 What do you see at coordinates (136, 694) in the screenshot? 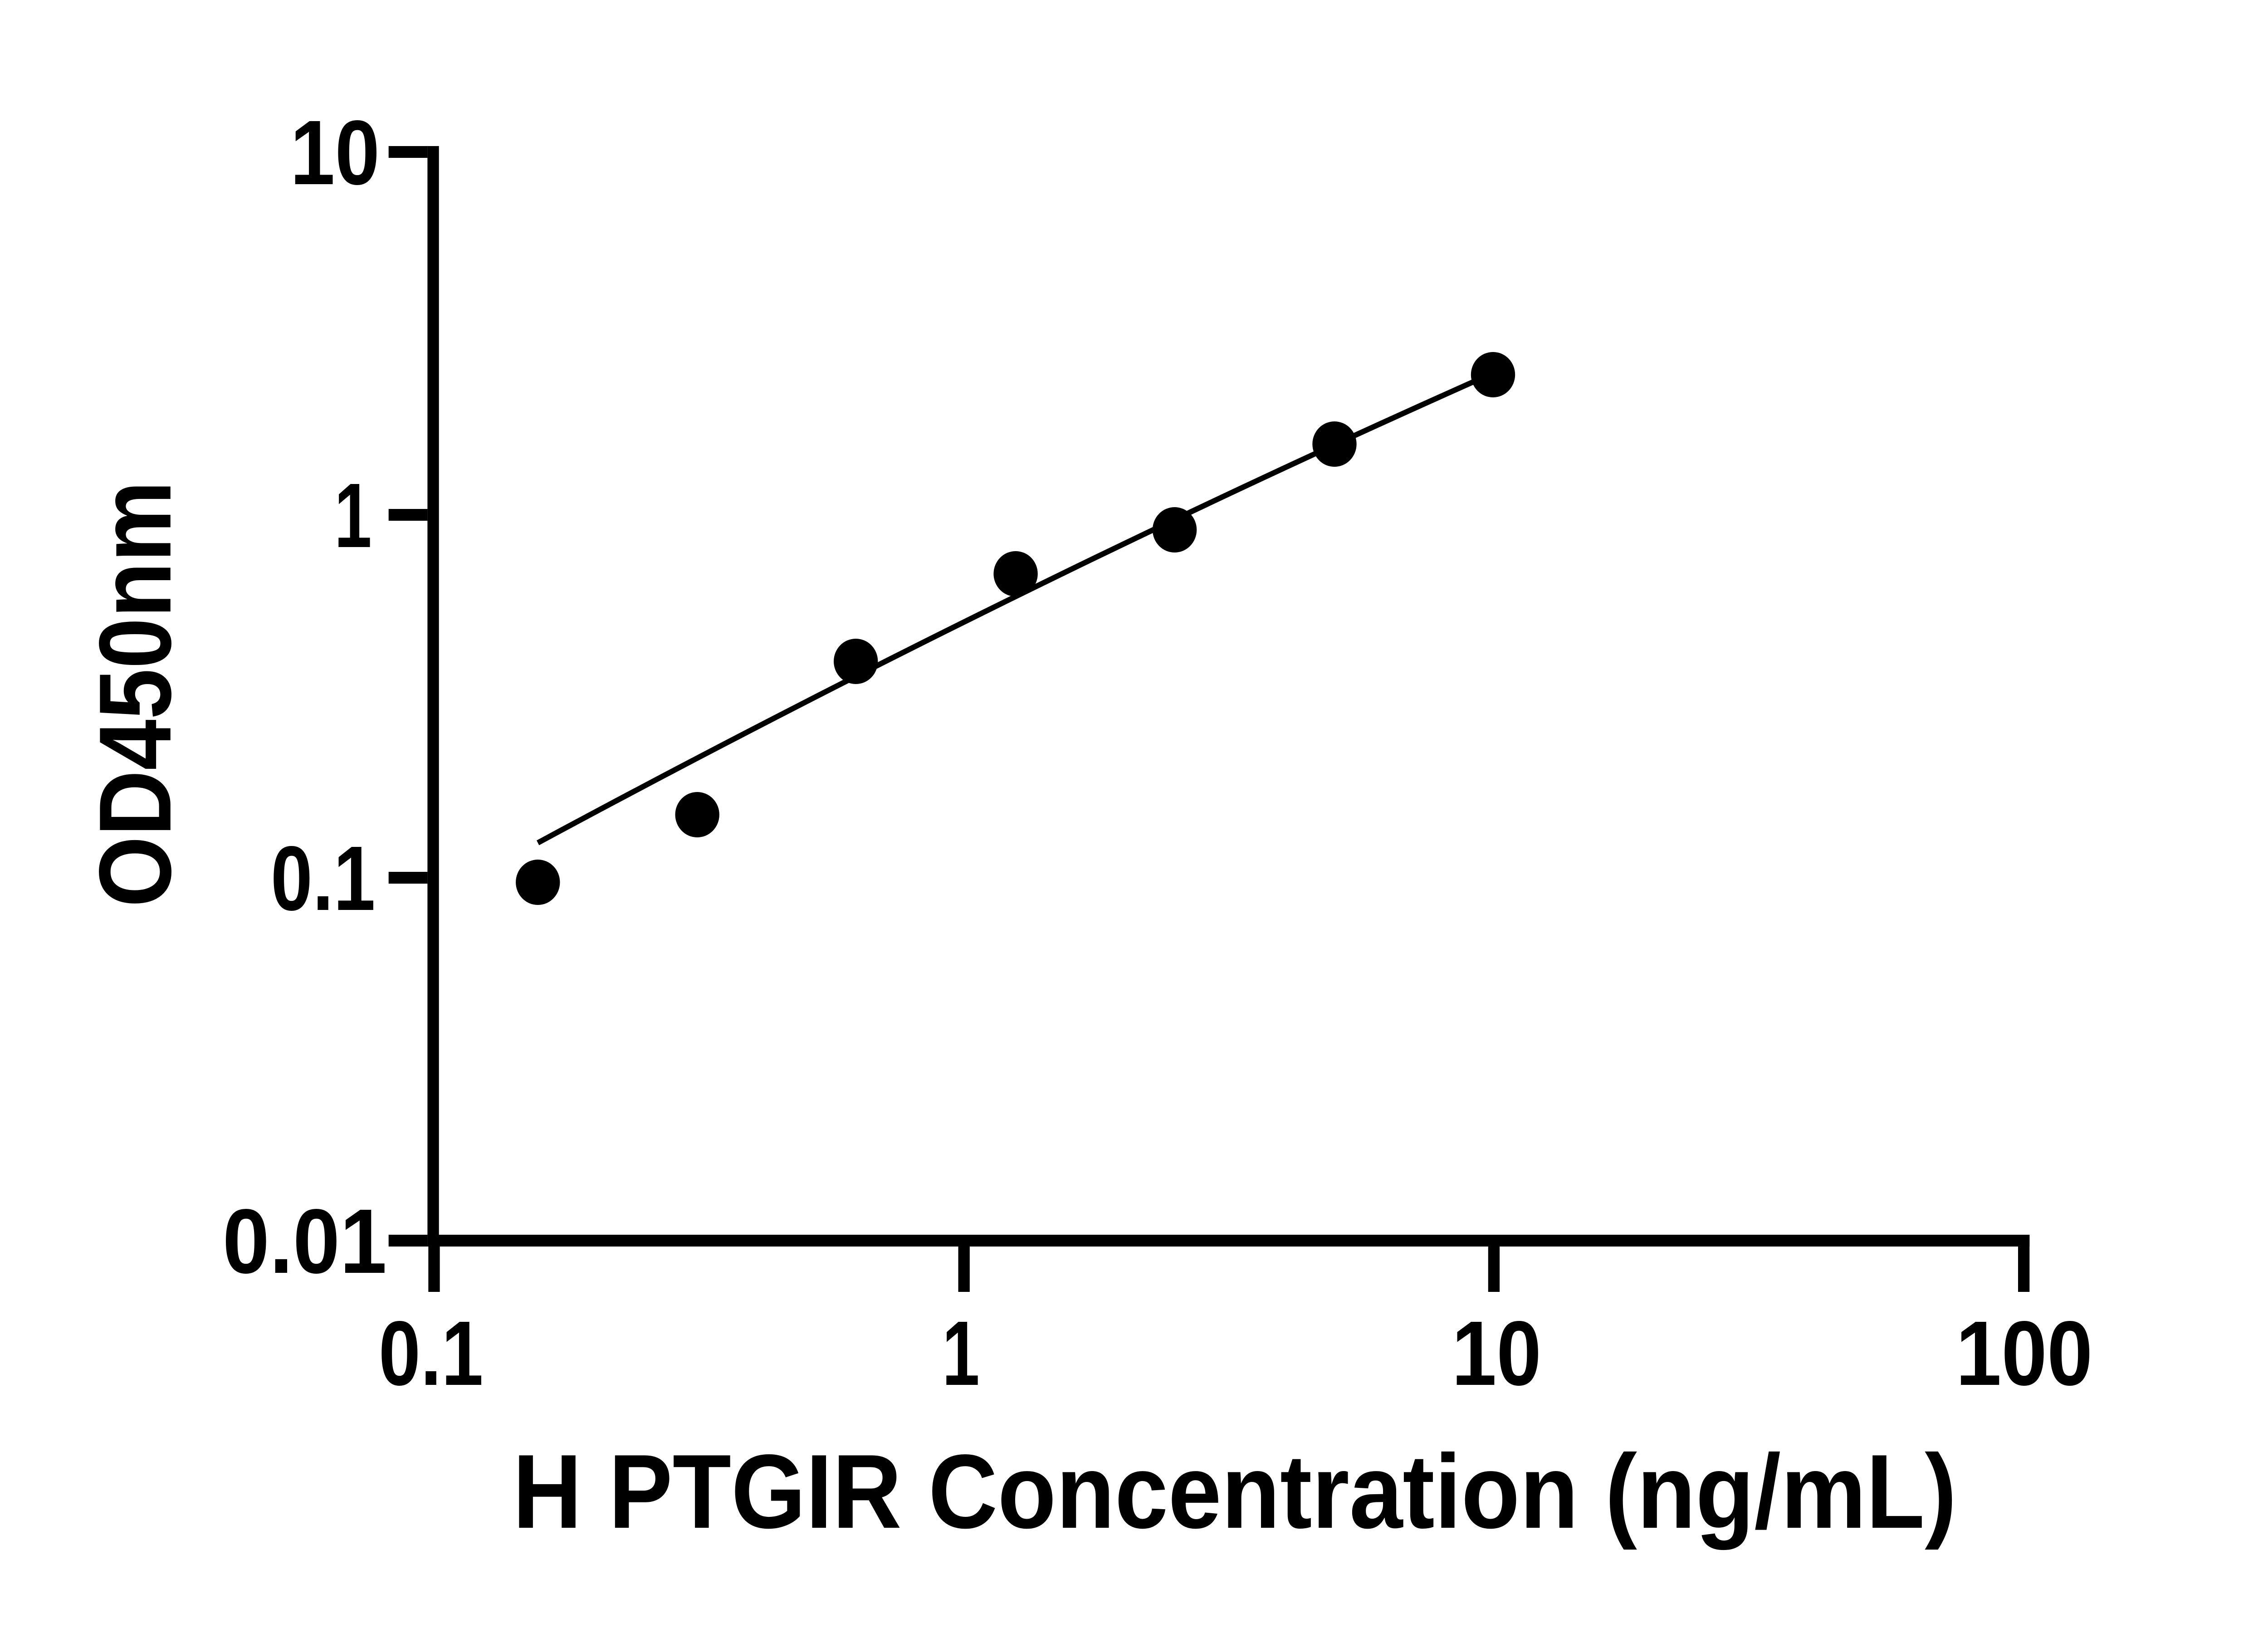
I see `svg-text: OD450nm` at bounding box center [136, 694].